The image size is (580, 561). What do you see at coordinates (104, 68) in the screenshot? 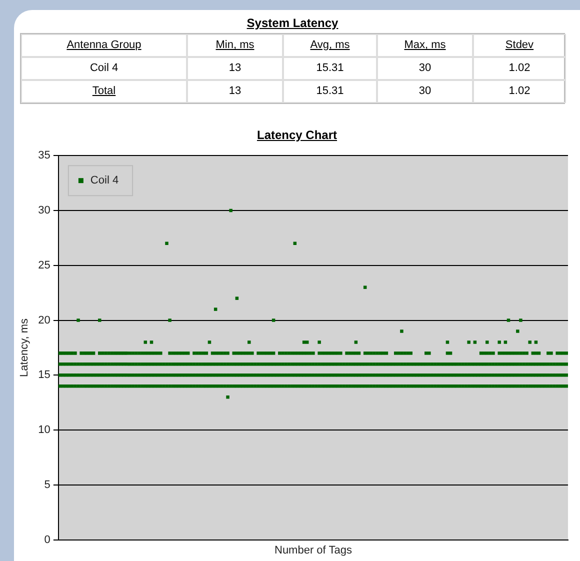
I see `text: Coil 4` at bounding box center [104, 68].